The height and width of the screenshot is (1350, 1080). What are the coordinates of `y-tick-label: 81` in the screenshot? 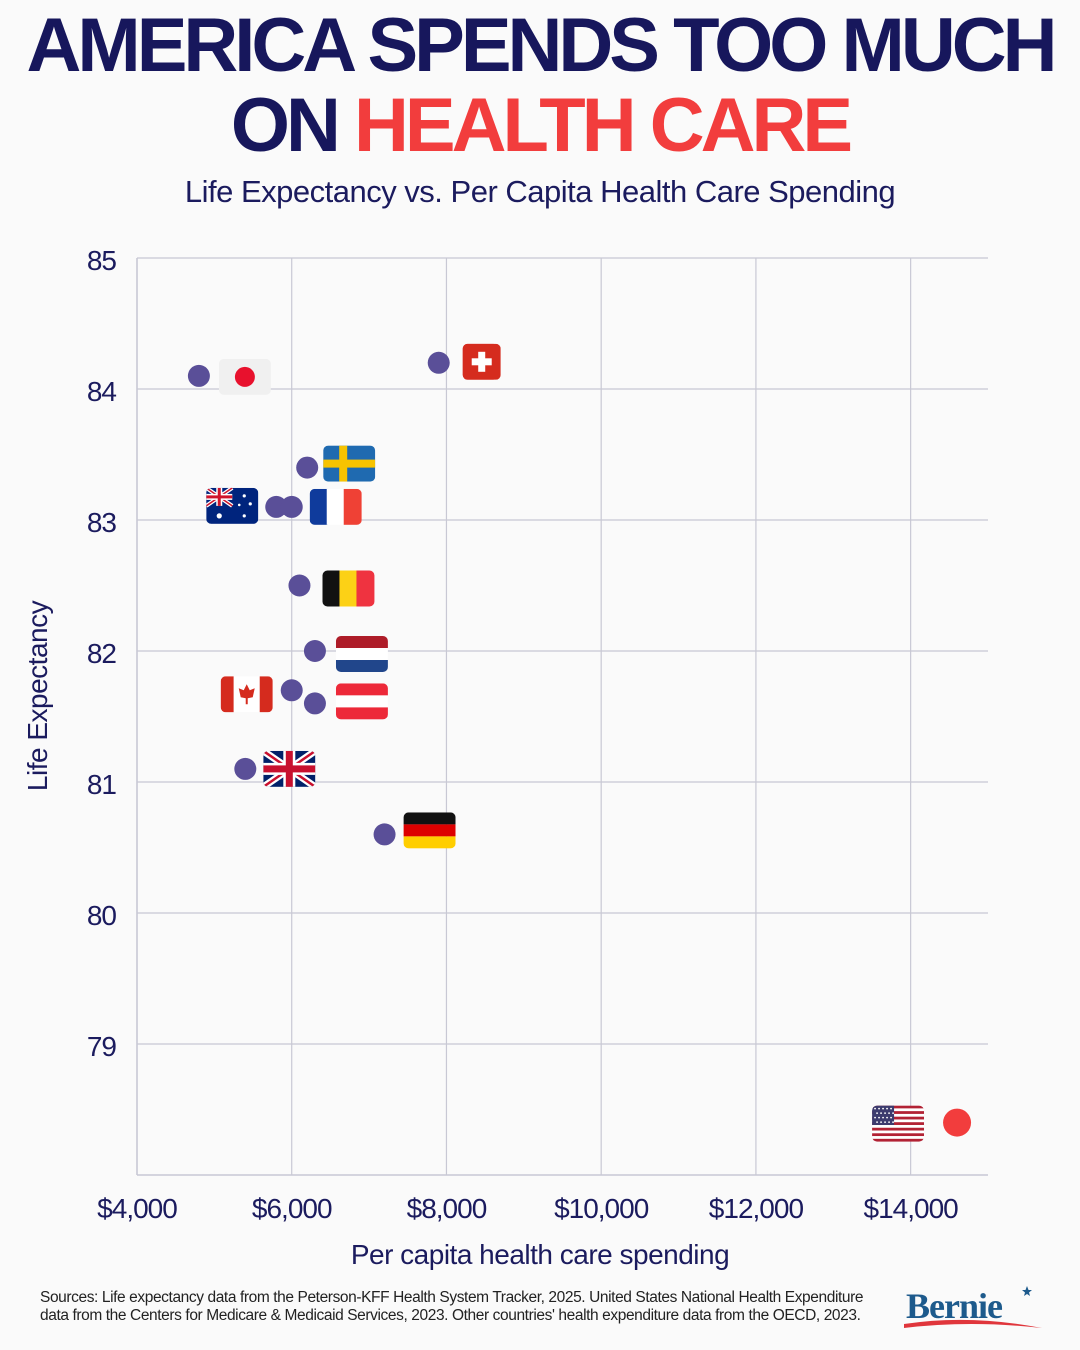 It's located at (102, 784).